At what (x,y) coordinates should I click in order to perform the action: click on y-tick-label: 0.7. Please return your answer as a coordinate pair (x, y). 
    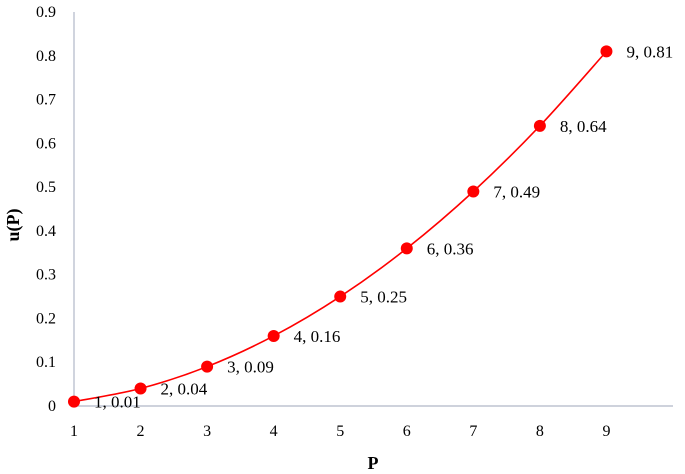
    Looking at the image, I should click on (46, 100).